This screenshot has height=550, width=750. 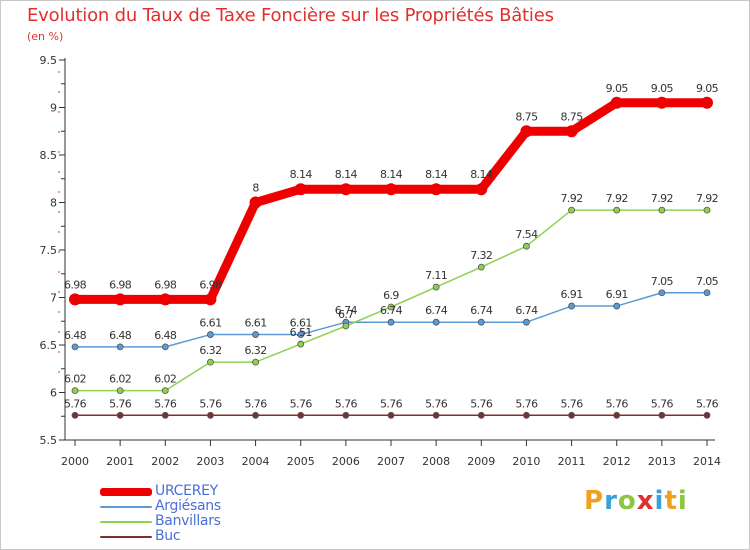 What do you see at coordinates (481, 255) in the screenshot?
I see `data-label: 7.32` at bounding box center [481, 255].